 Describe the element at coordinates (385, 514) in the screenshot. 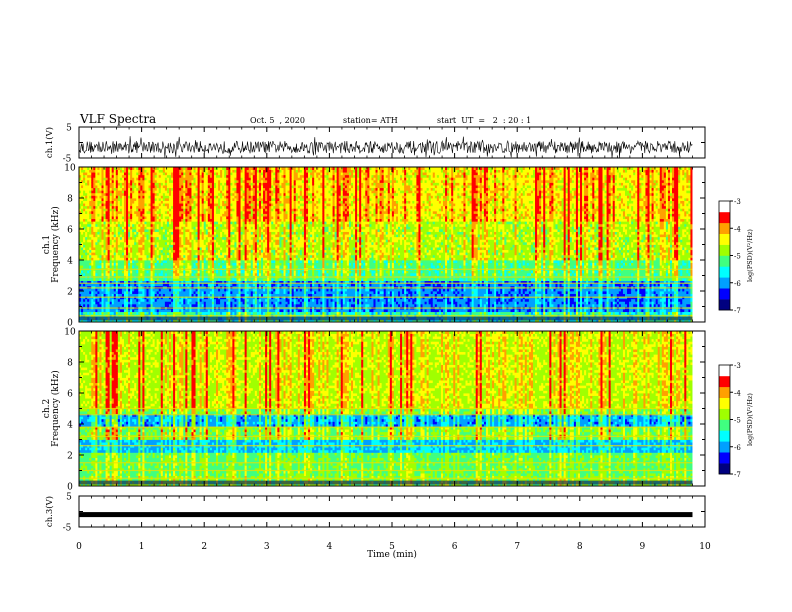

I see `ch3-voltage-trace` at that location.